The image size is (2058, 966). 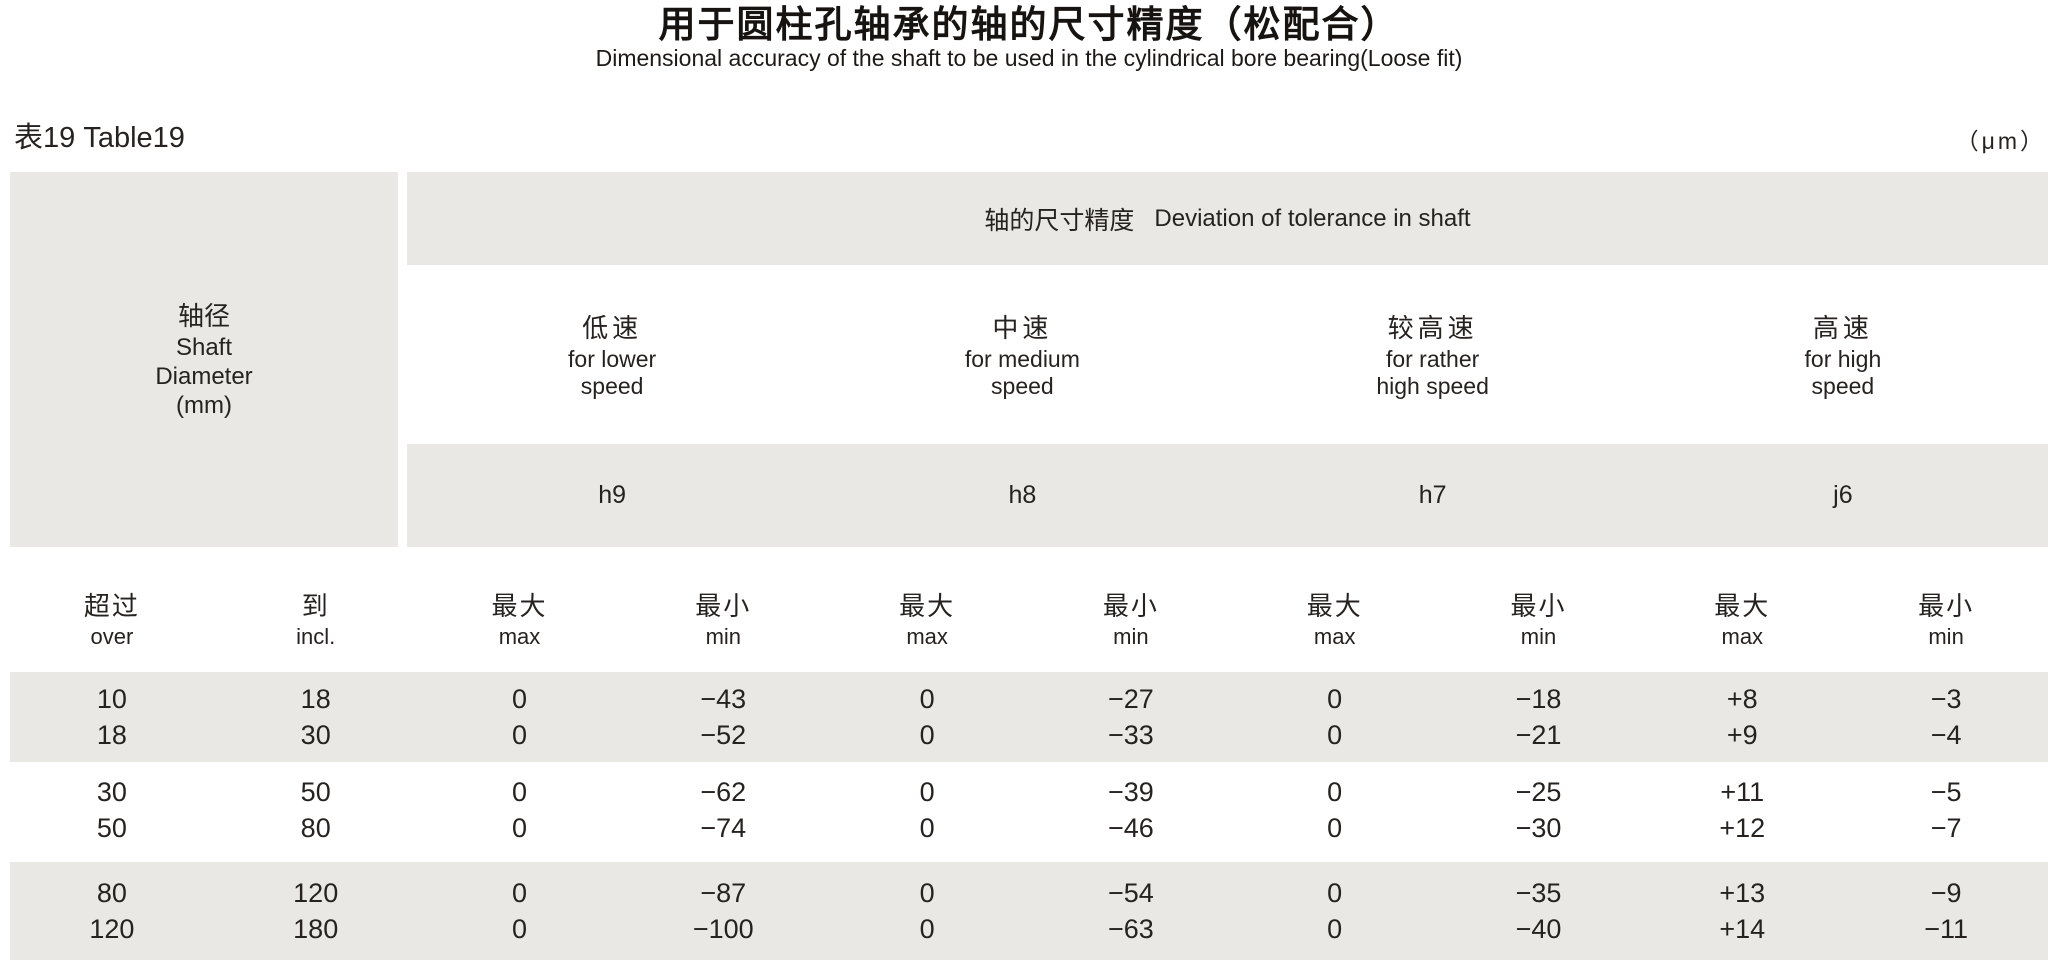 What do you see at coordinates (315, 605) in the screenshot?
I see `subheader-zh: 到` at bounding box center [315, 605].